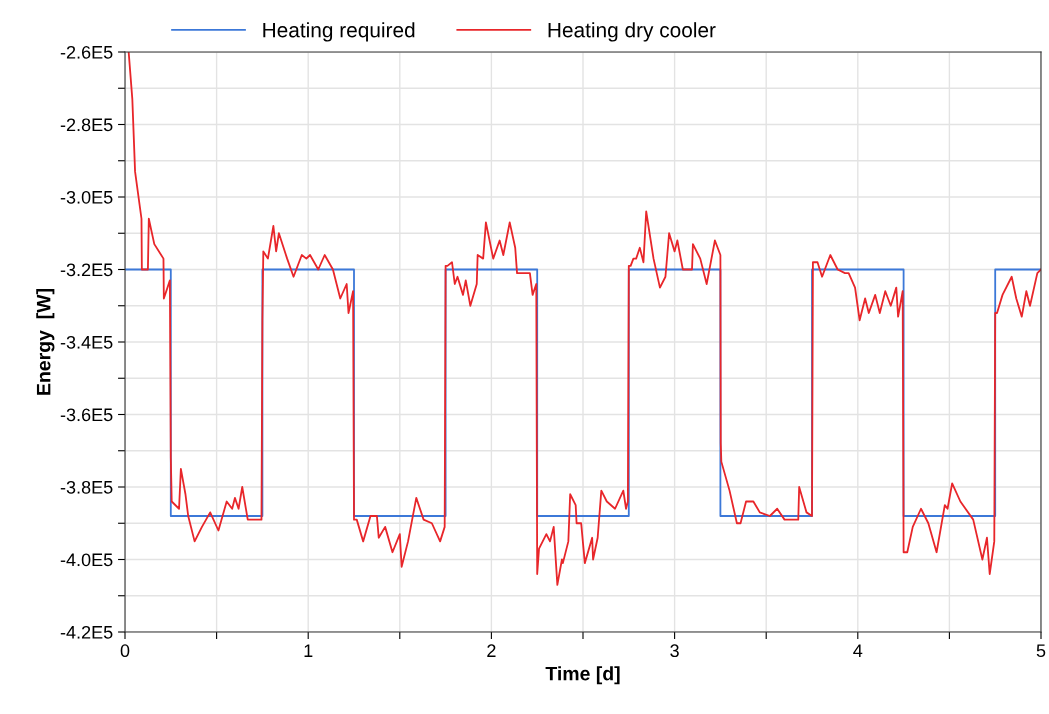 The width and height of the screenshot is (1049, 714). What do you see at coordinates (86, 342) in the screenshot?
I see `y-tick-label: -3.4E5` at bounding box center [86, 342].